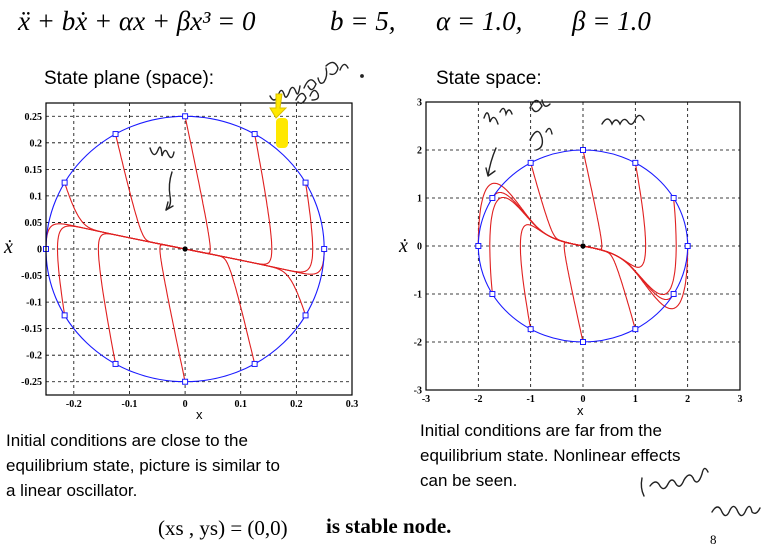 Image resolution: width=770 pixels, height=548 pixels. I want to click on right-y-tick-label: 2, so click(419, 151).